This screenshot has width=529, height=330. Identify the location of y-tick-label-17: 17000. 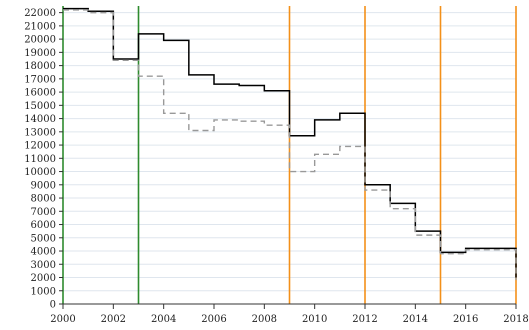
(40, 79).